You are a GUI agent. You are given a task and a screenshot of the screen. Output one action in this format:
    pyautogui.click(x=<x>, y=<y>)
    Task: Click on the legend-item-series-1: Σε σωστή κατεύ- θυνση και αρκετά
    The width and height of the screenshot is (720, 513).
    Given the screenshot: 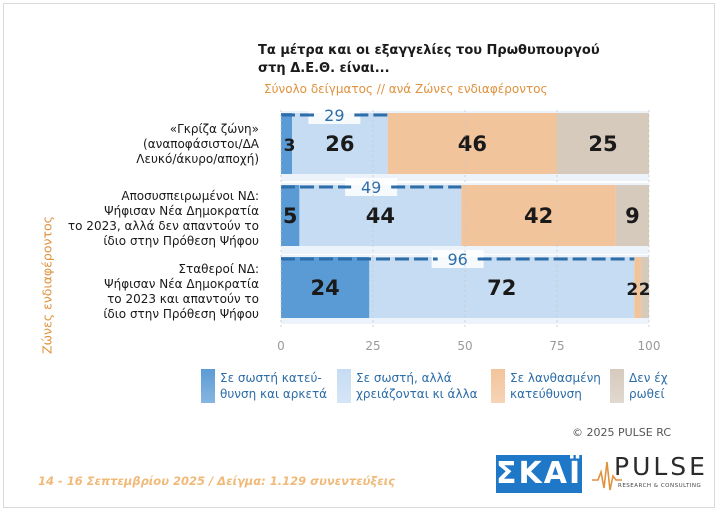 What is the action you would take?
    pyautogui.click(x=273, y=386)
    